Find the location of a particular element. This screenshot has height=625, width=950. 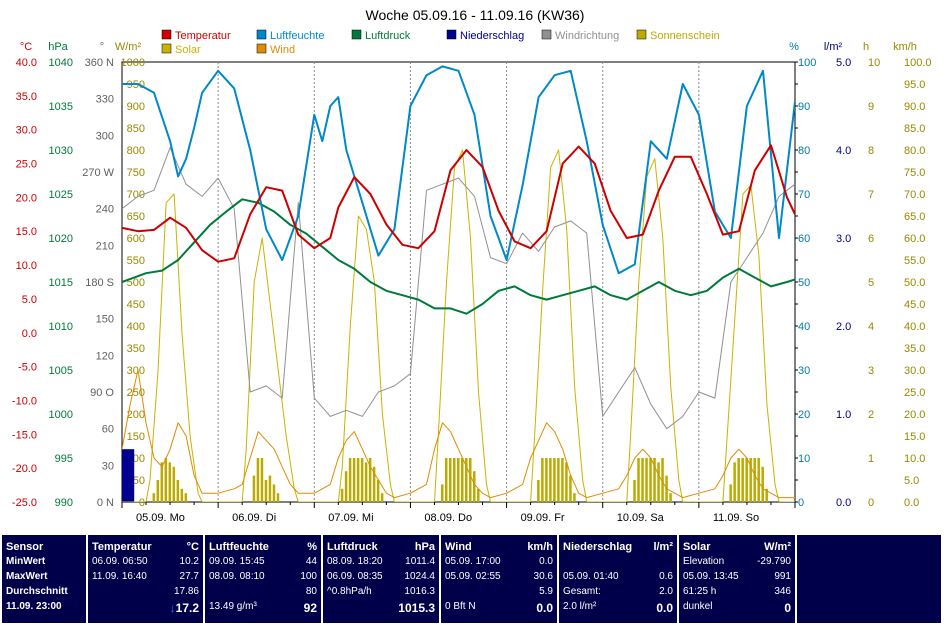

axis-tick-label-5: 1.0 is located at coordinates (843, 415).